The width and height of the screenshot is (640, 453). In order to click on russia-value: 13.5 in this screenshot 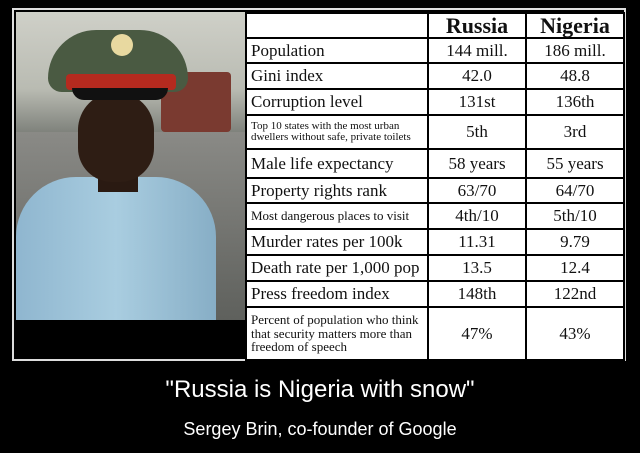, I will do `click(477, 268)`.